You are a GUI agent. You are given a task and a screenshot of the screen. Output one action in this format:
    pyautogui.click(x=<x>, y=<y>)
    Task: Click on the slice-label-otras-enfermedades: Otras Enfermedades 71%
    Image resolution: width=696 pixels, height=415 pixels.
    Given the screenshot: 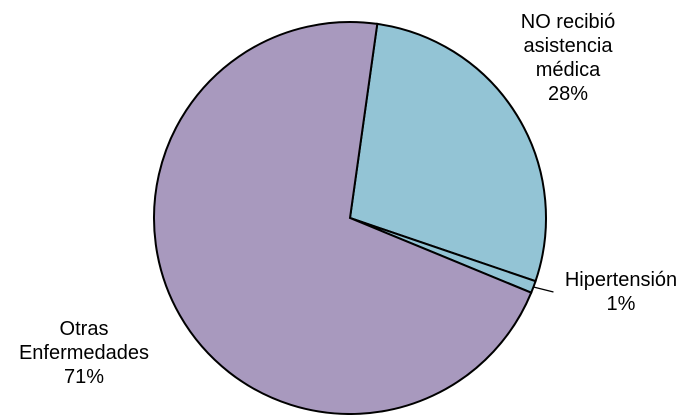 What is the action you would take?
    pyautogui.click(x=84, y=353)
    